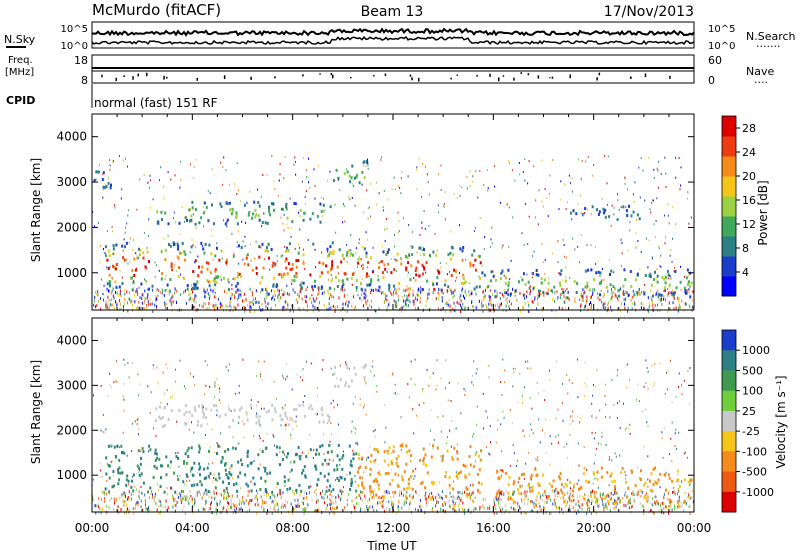 The image size is (800, 554). What do you see at coordinates (760, 71) in the screenshot?
I see `nave-label: Nave` at bounding box center [760, 71].